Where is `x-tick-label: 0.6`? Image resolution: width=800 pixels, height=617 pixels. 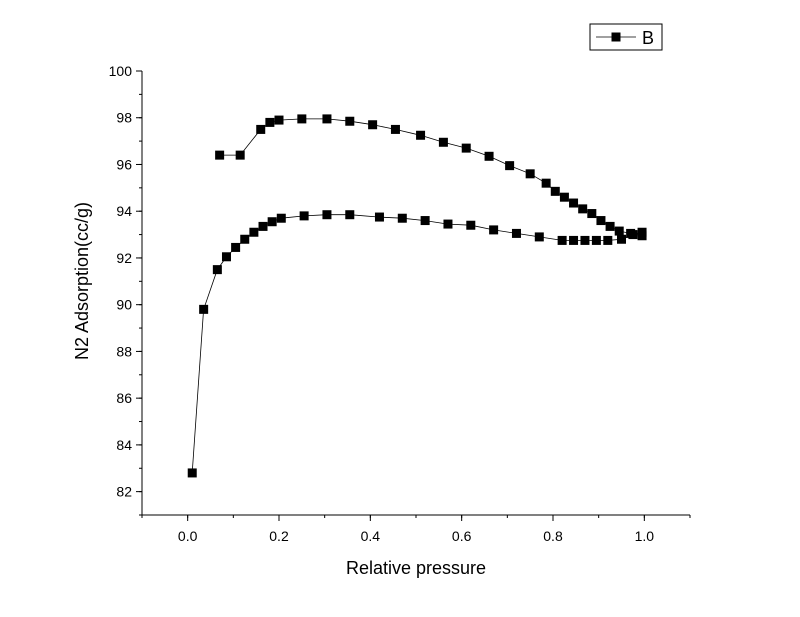
x-tick-label: 0.6 is located at coordinates (462, 536).